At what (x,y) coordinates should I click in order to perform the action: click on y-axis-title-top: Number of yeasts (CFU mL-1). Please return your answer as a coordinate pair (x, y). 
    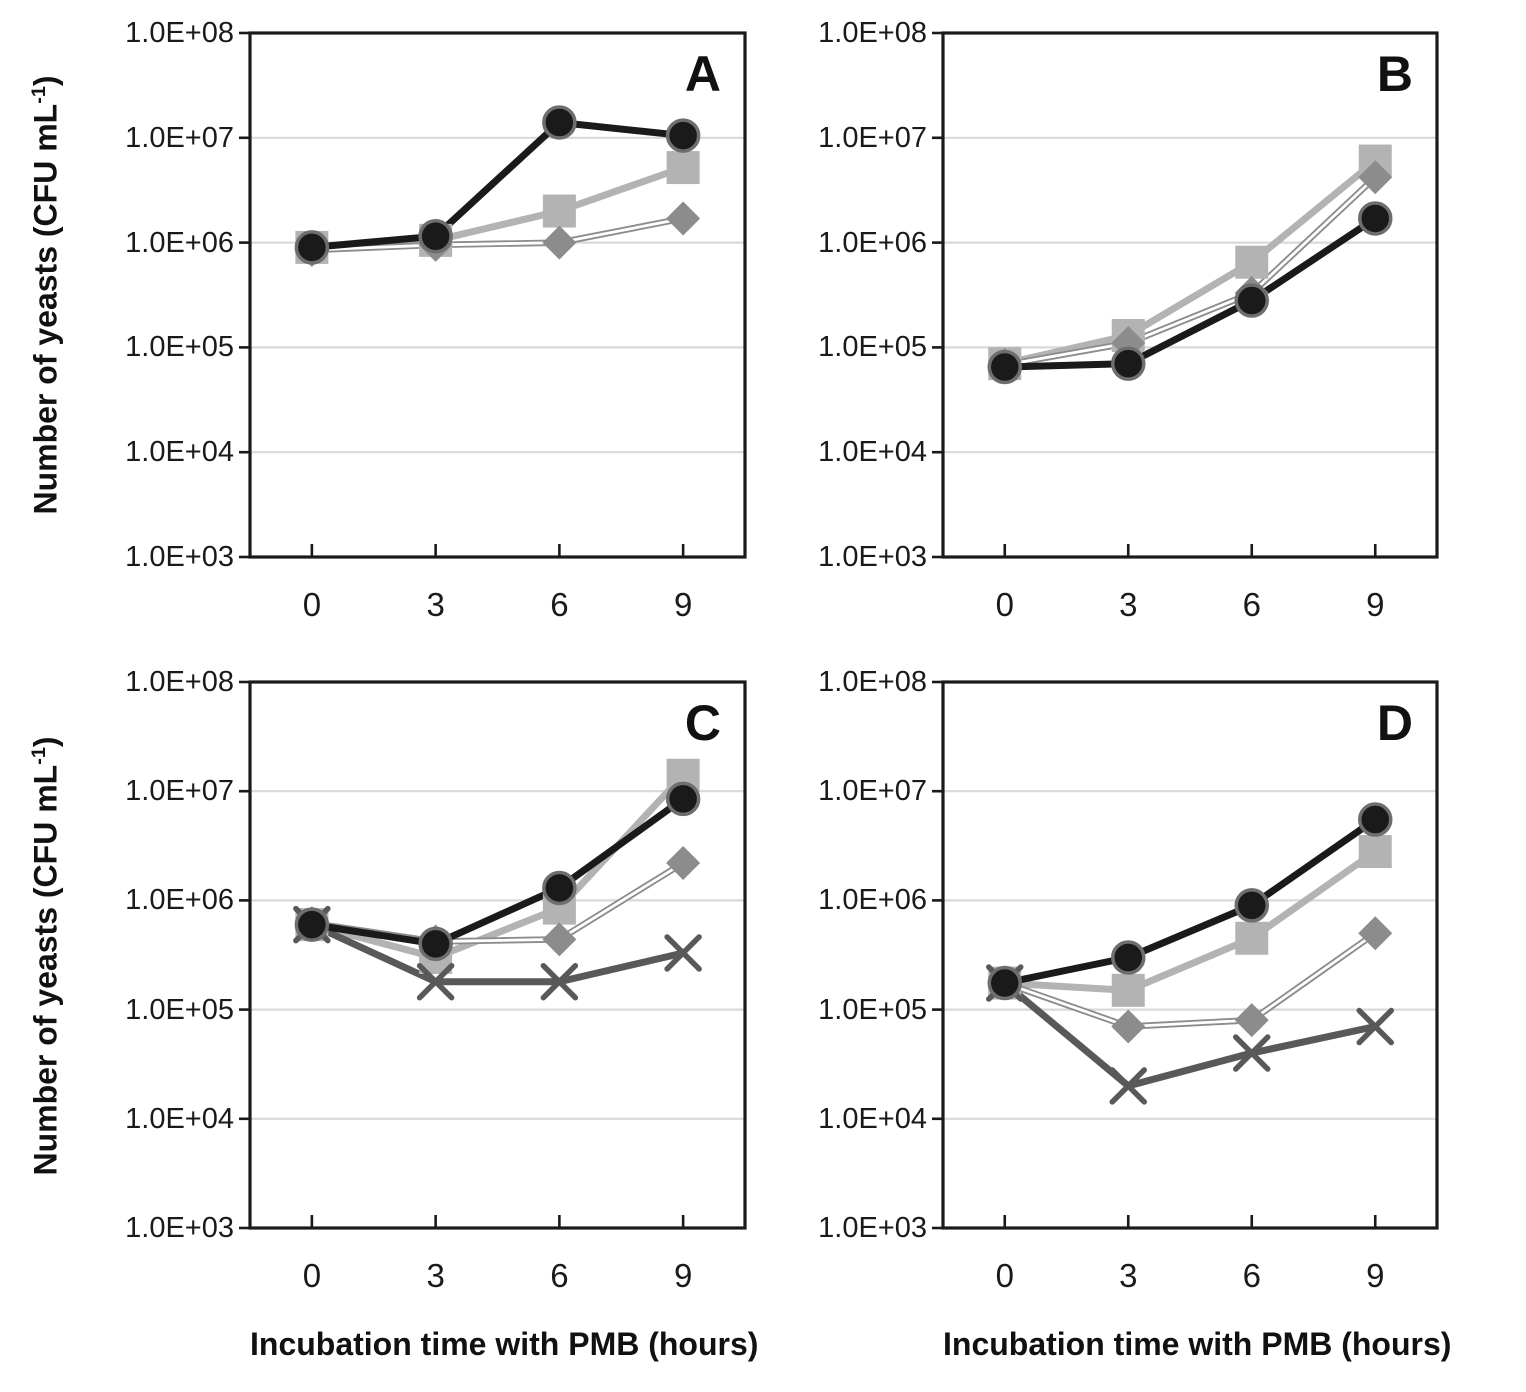
    Looking at the image, I should click on (46, 294).